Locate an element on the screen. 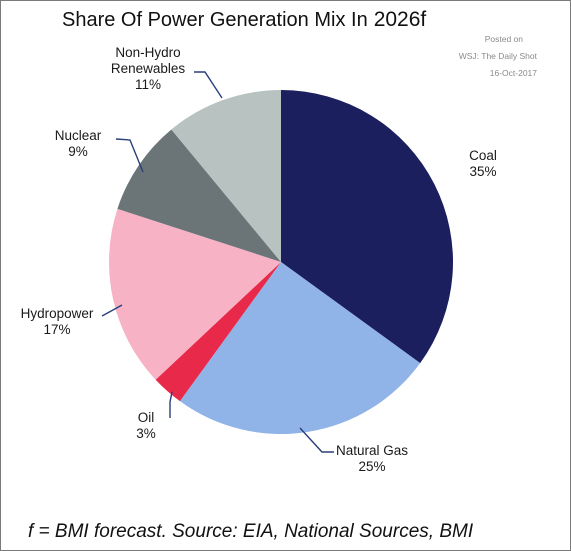 The height and width of the screenshot is (551, 571). pie-slice-oil is located at coordinates (218, 332).